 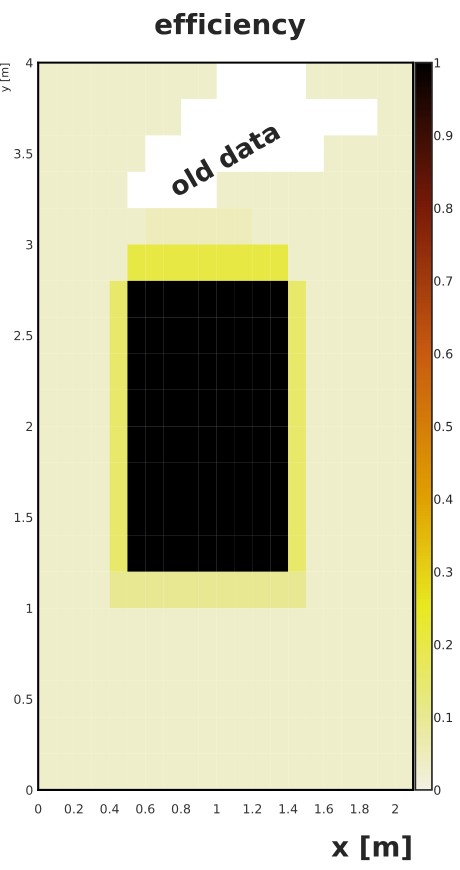 What do you see at coordinates (5, 78) in the screenshot?
I see `y-axis-title: y [m]` at bounding box center [5, 78].